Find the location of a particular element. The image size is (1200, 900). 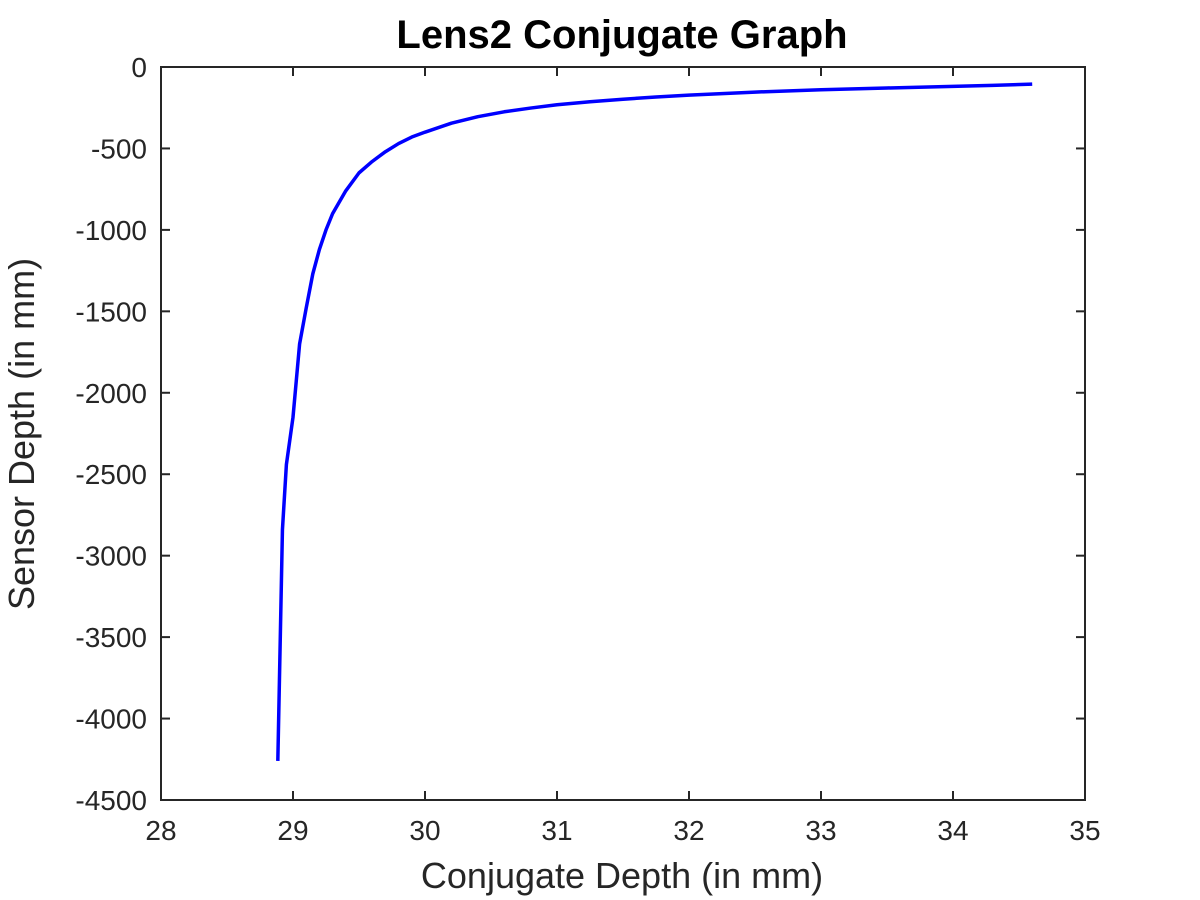

x-tick-label: 30 is located at coordinates (424, 830).